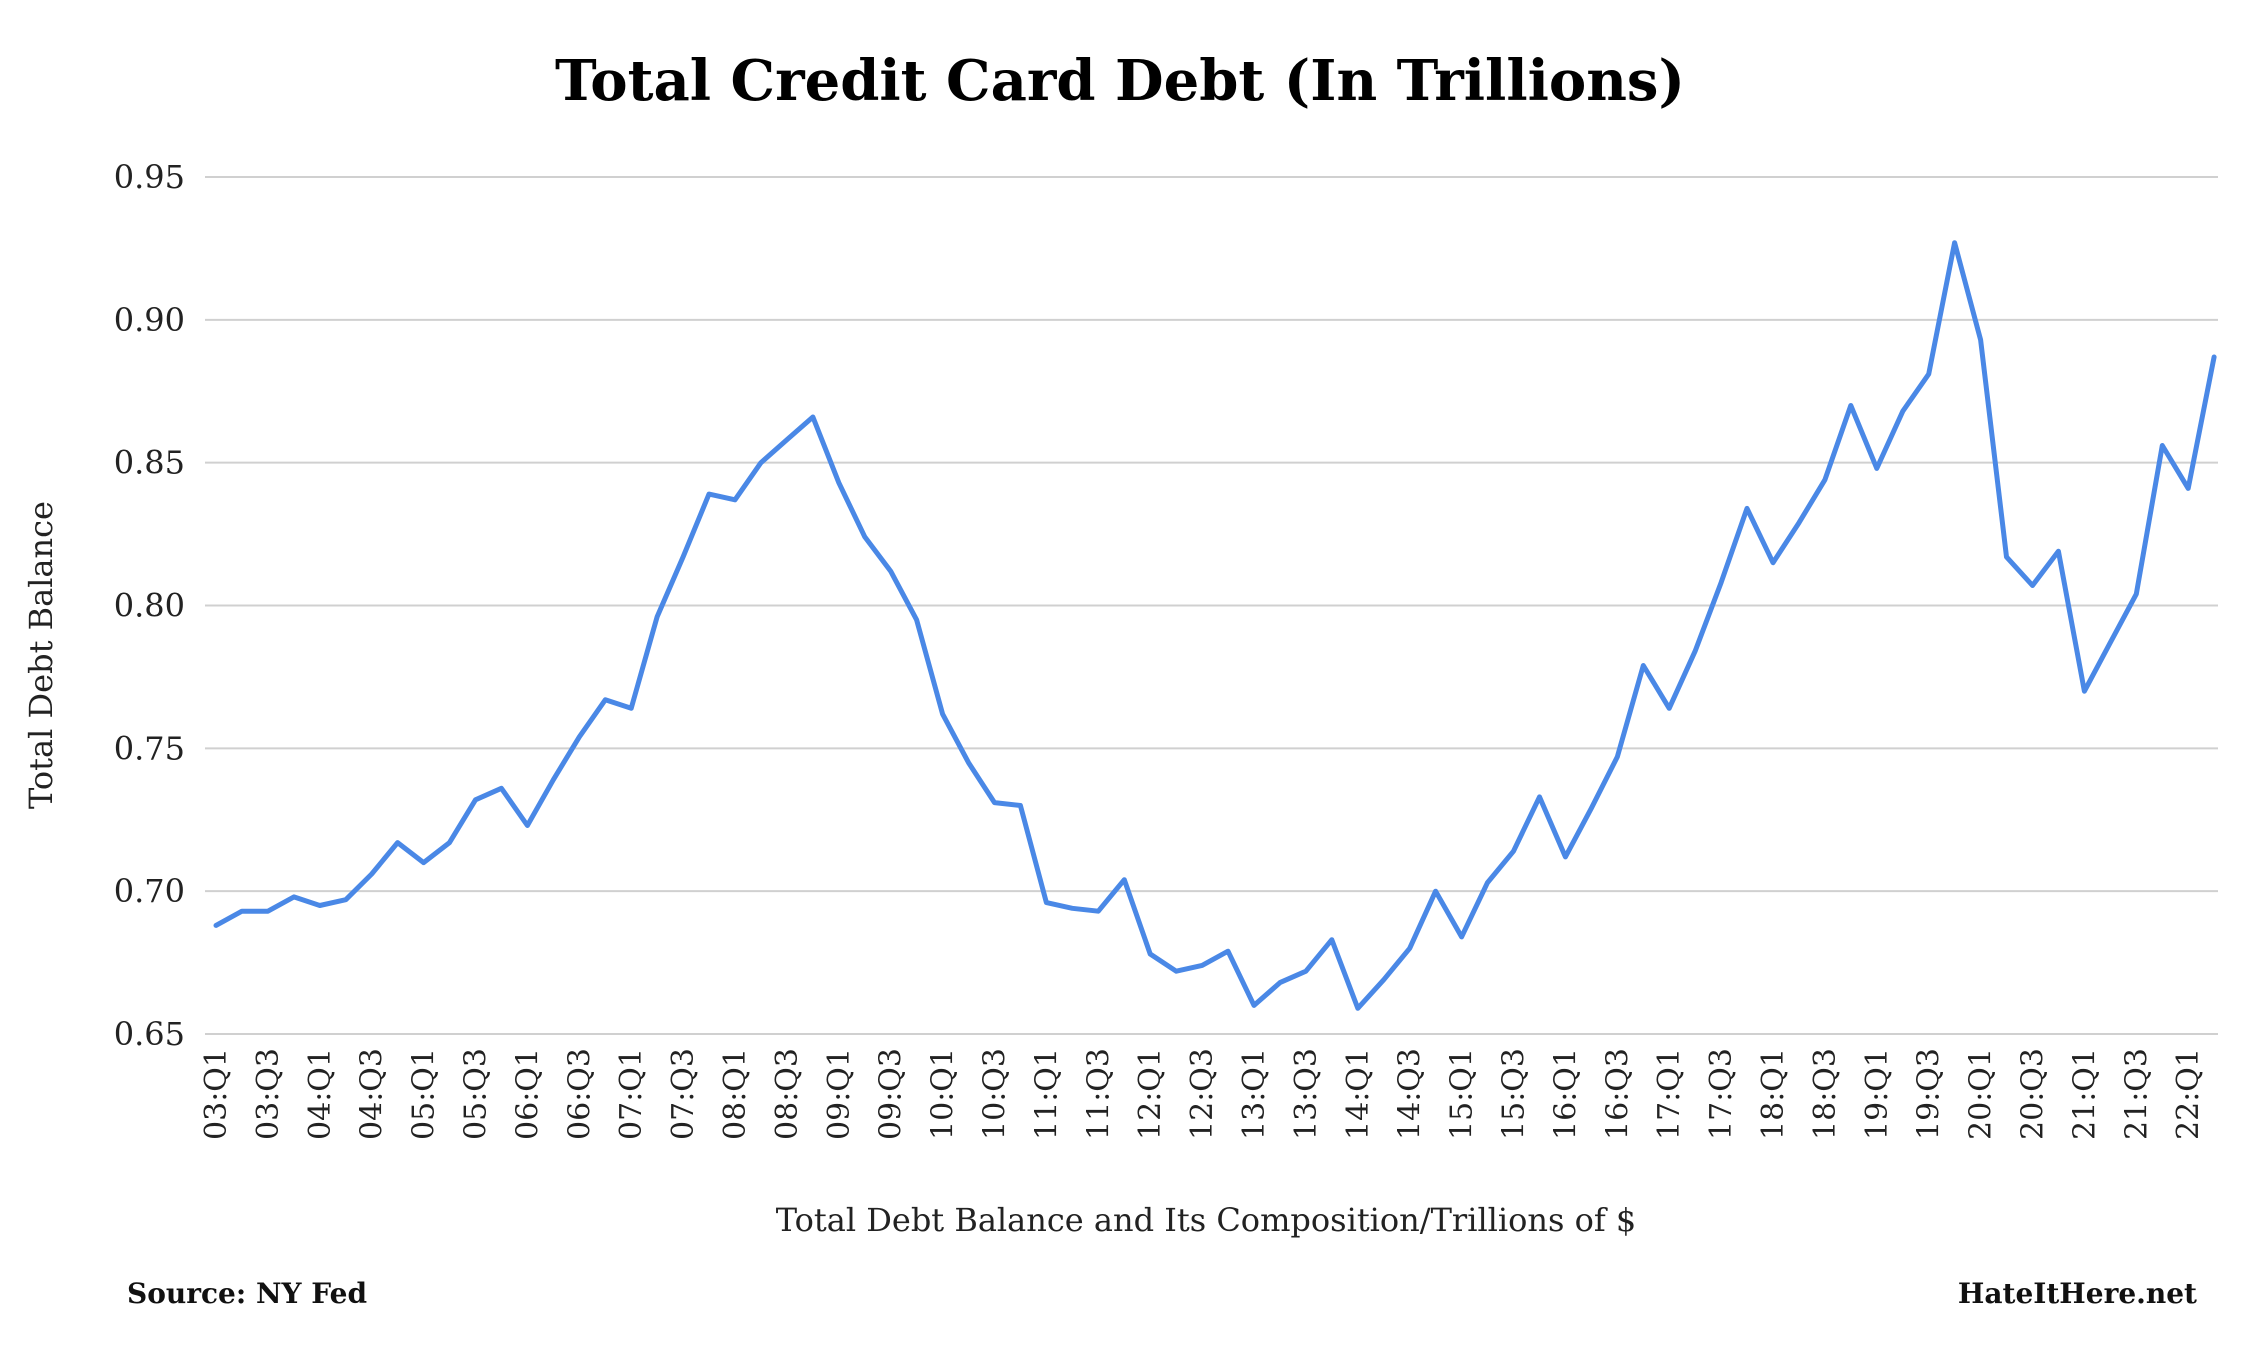 The width and height of the screenshot is (2260, 1360). What do you see at coordinates (683, 1094) in the screenshot?
I see `x-tick-label: 07:Q3` at bounding box center [683, 1094].